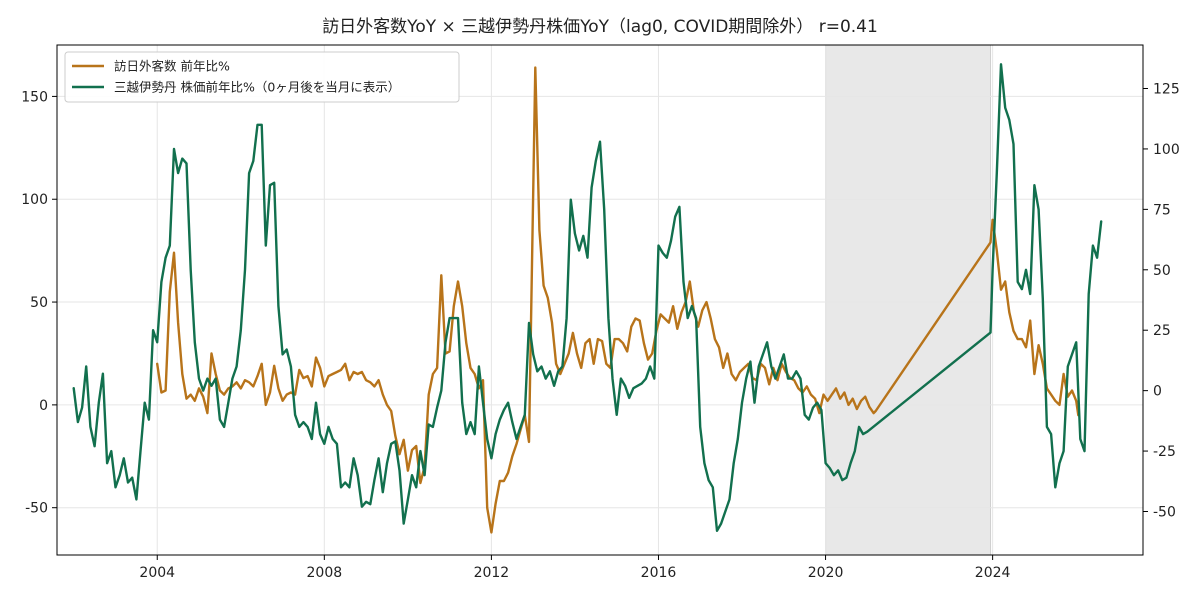  I want to click on y-right-tick-label: 125, so click(1166, 90).